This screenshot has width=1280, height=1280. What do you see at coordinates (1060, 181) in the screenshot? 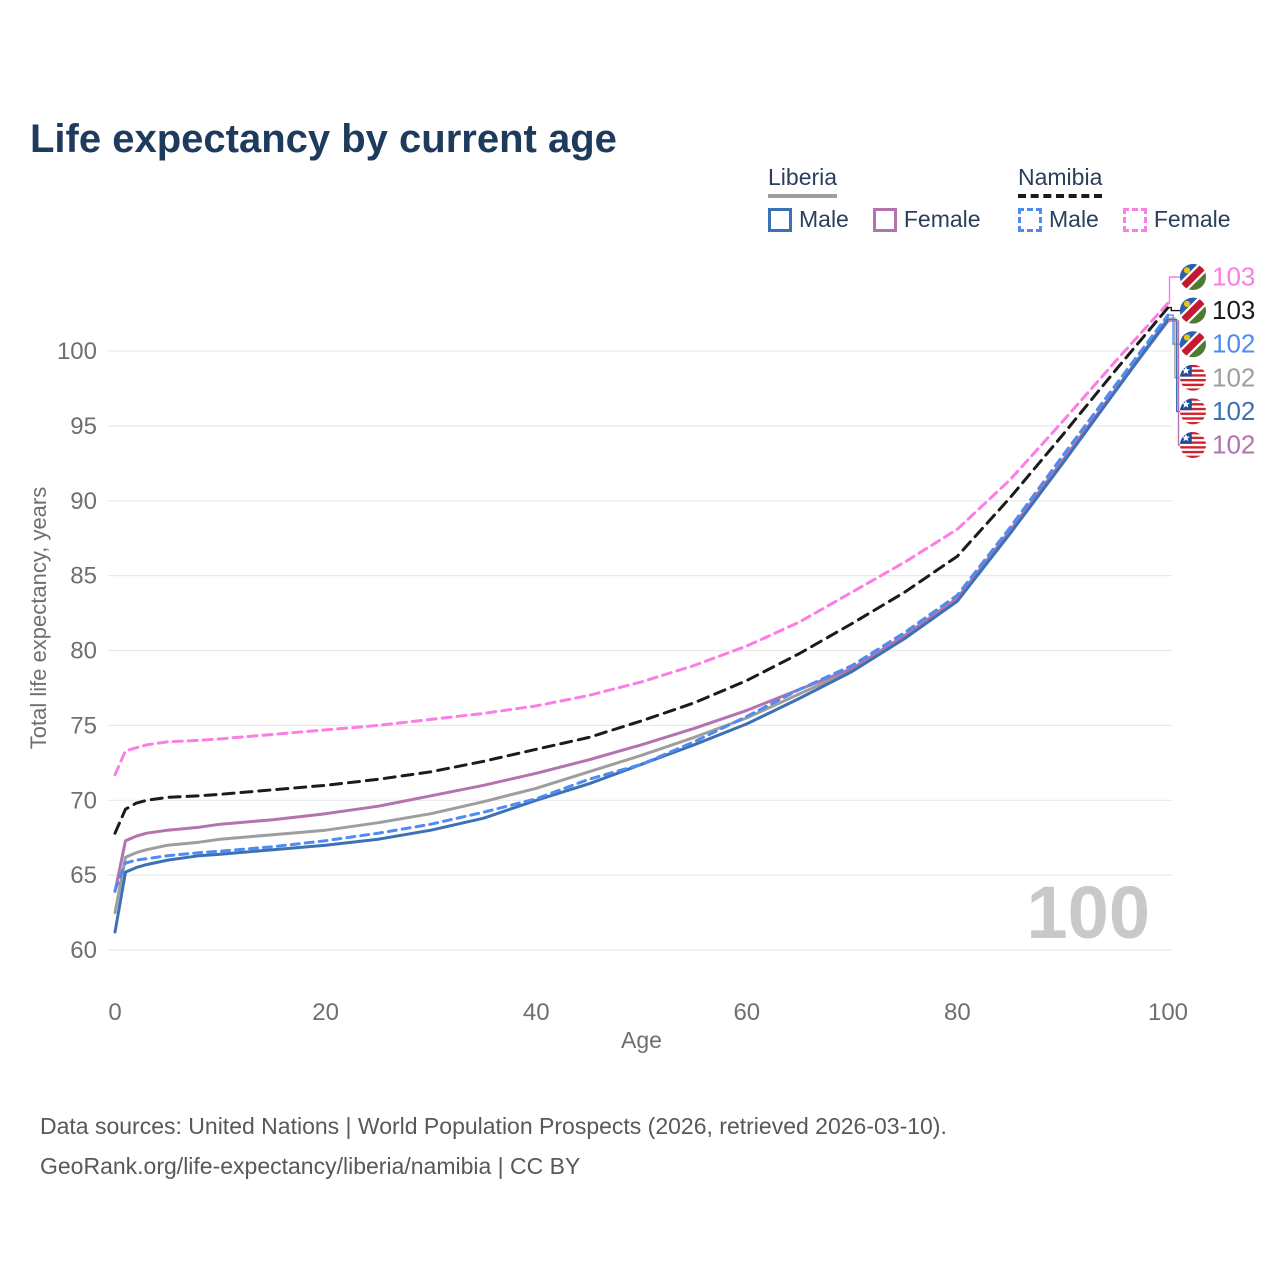
I see `legend-group-title-namibia: Namibia` at bounding box center [1060, 181].